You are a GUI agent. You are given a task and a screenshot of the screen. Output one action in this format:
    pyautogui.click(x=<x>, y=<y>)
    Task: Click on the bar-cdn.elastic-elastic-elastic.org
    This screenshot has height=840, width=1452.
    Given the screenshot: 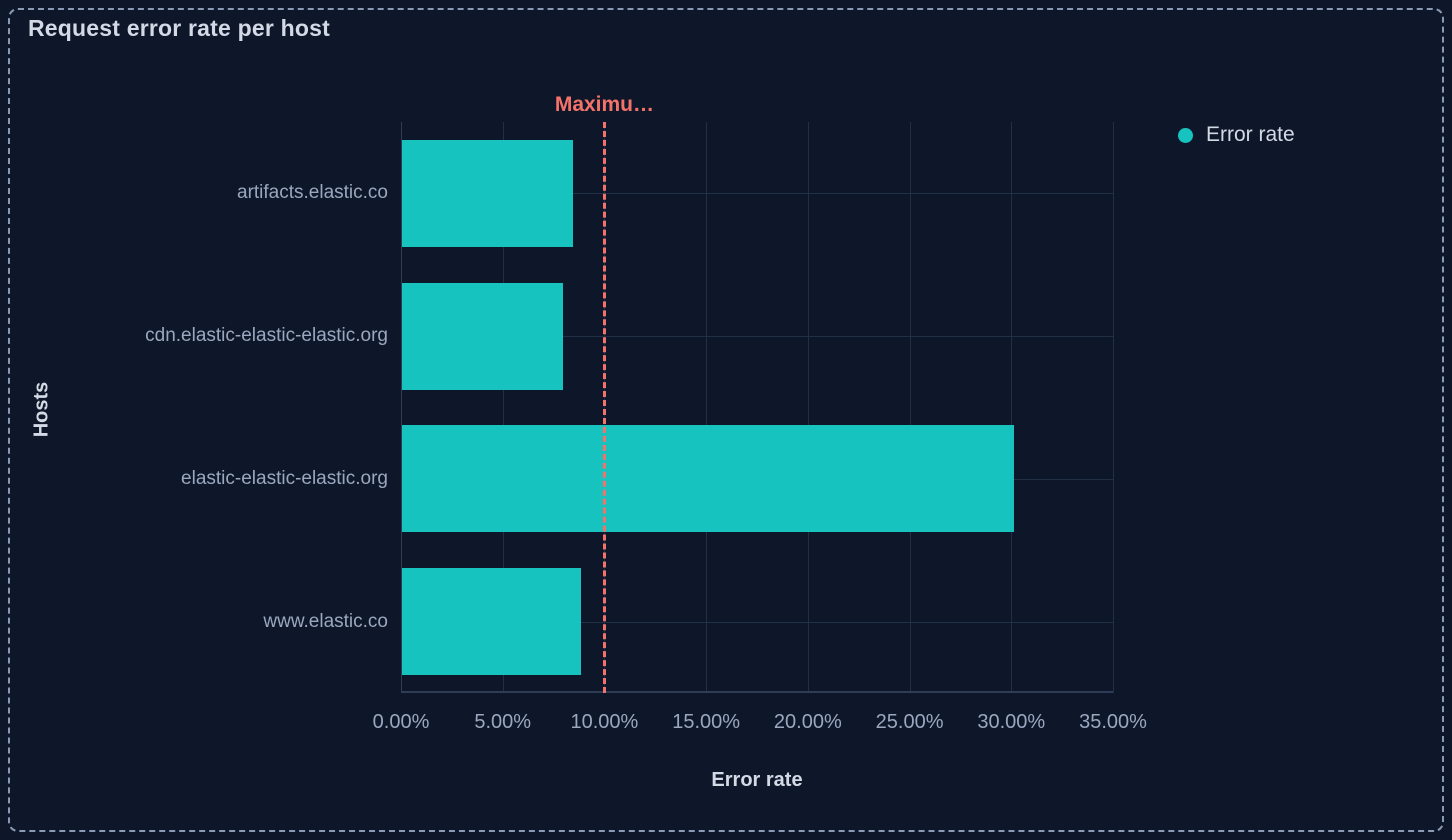 What is the action you would take?
    pyautogui.click(x=482, y=336)
    